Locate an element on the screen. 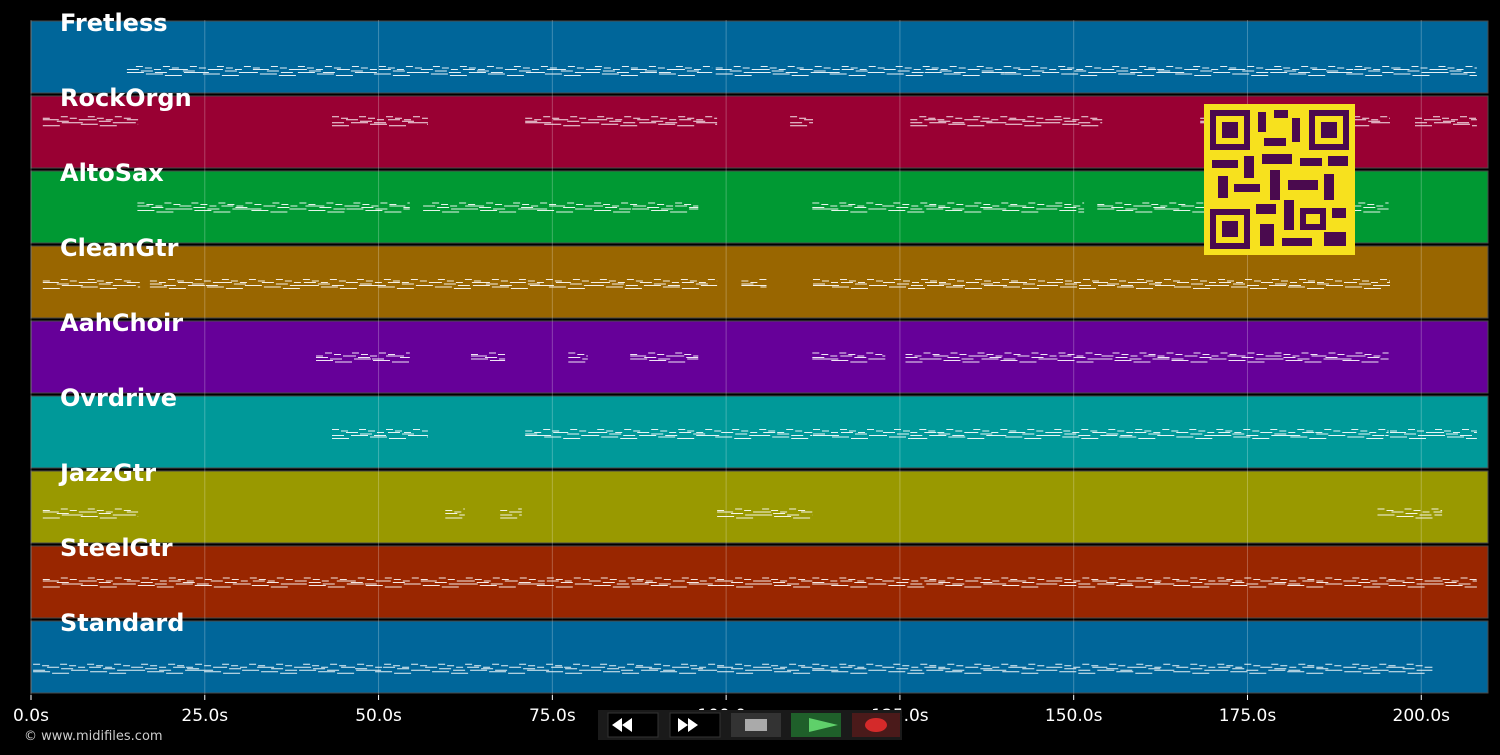  x-tick-label: 0.0s is located at coordinates (31, 716).